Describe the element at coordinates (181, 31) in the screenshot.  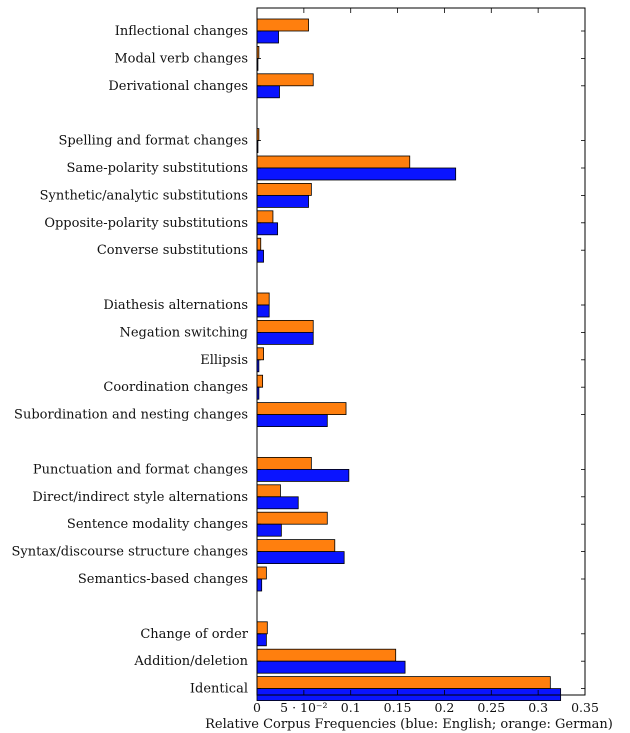
I see `category-label: Inflectional changes` at that location.